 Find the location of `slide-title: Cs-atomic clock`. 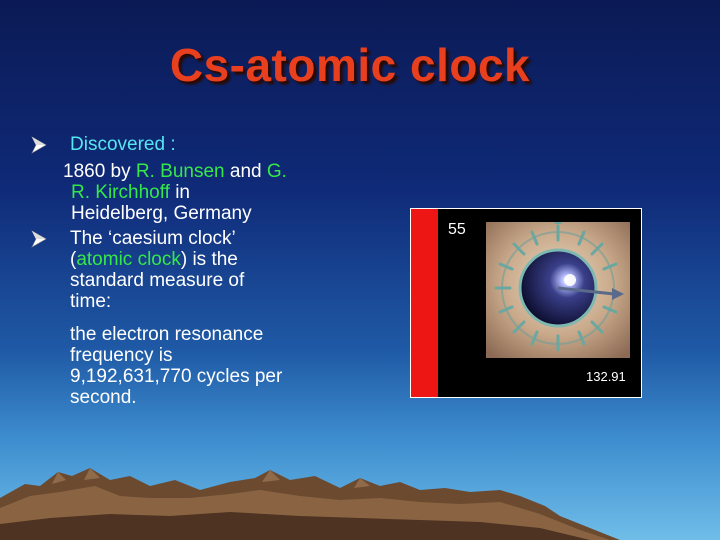

slide-title: Cs-atomic clock is located at coordinates (350, 65).